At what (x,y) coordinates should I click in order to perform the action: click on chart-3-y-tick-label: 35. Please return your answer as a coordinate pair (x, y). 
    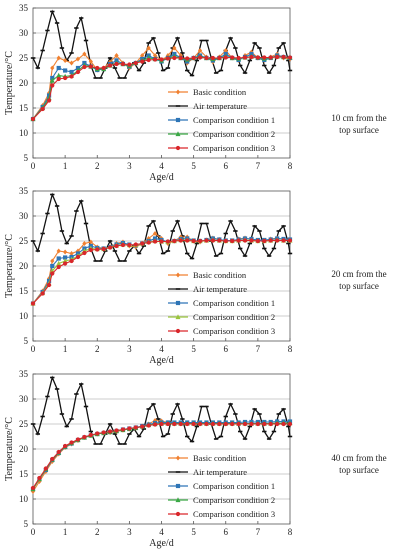
    Looking at the image, I should click on (24, 374).